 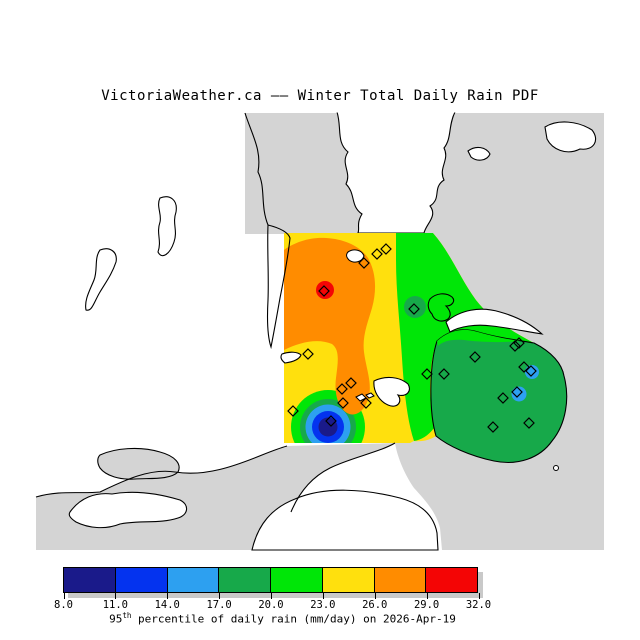 What do you see at coordinates (63, 605) in the screenshot?
I see `legend-tick-label: 8.0` at bounding box center [63, 605].